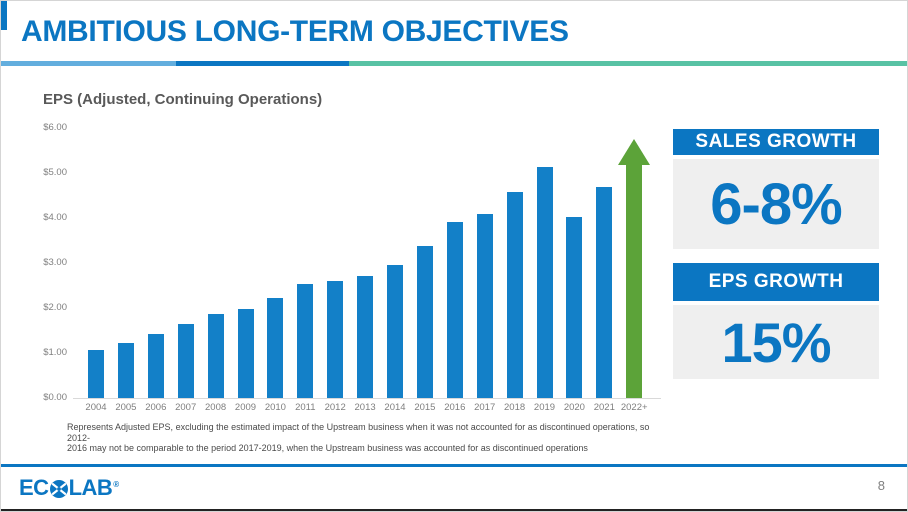 The height and width of the screenshot is (512, 908). I want to click on chart-title: EPS (Adjusted, Continuing Operations), so click(183, 99).